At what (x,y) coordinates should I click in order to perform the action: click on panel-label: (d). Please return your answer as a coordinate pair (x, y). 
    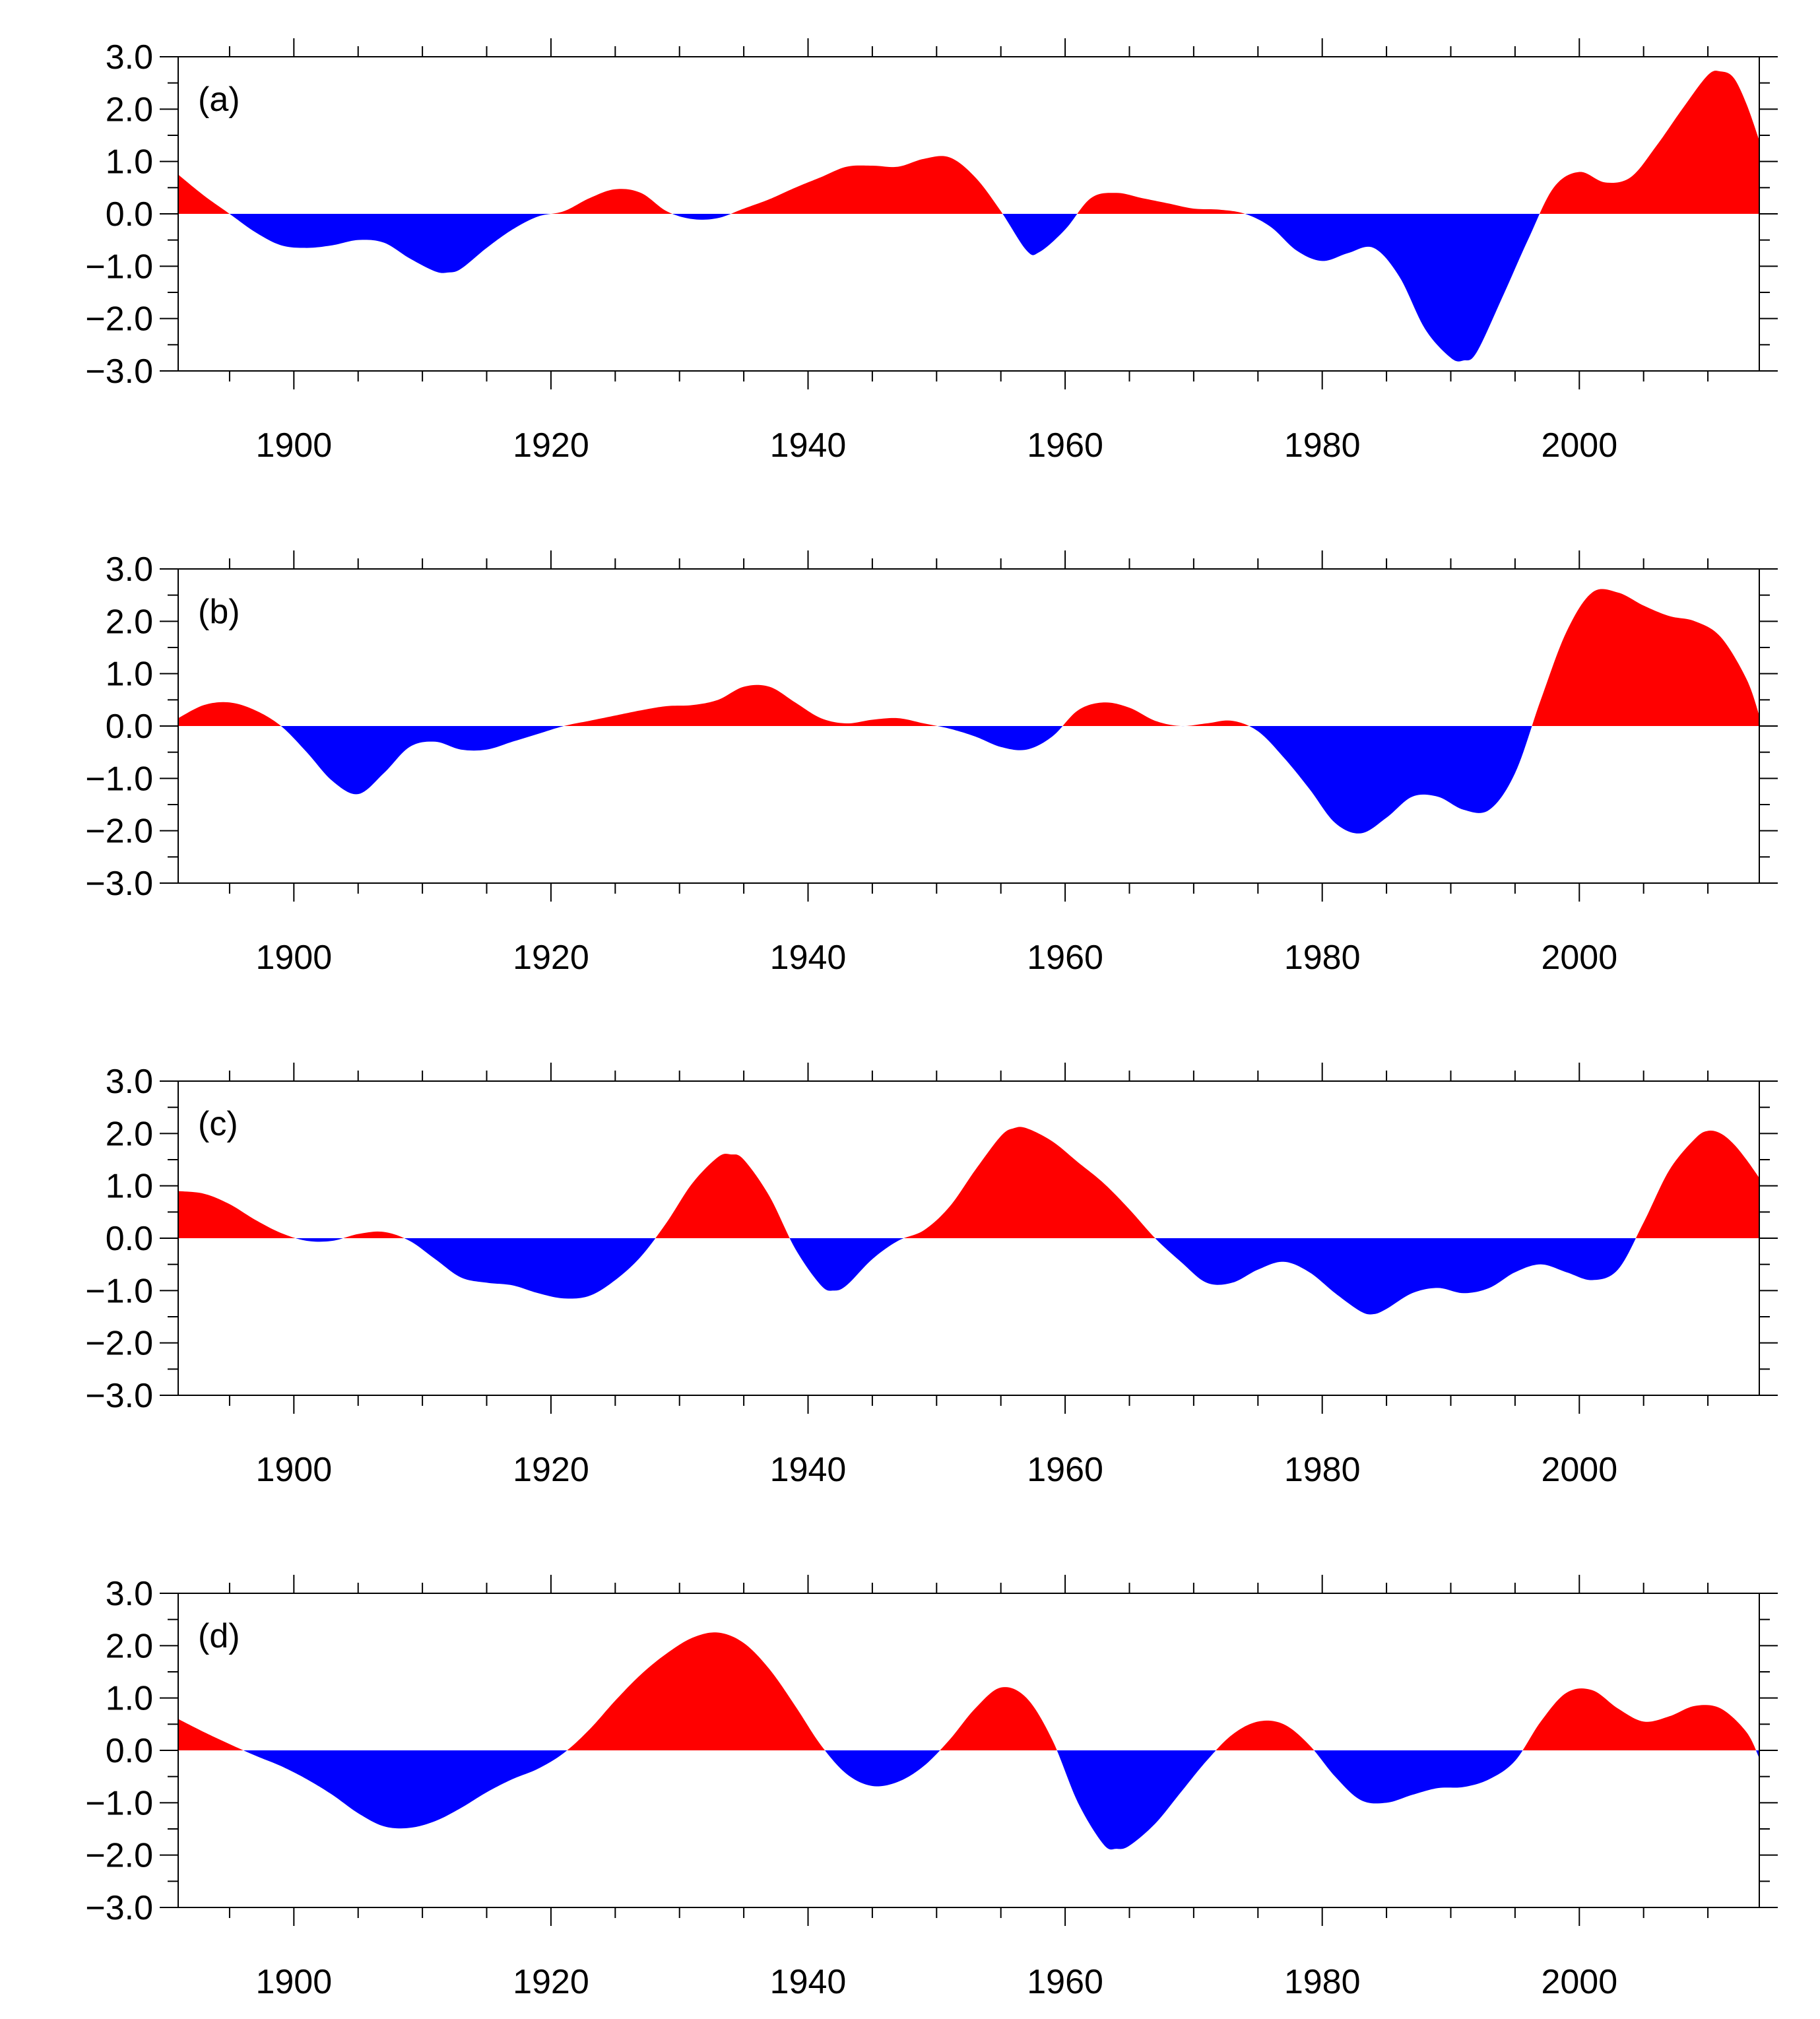
    Looking at the image, I should click on (219, 1636).